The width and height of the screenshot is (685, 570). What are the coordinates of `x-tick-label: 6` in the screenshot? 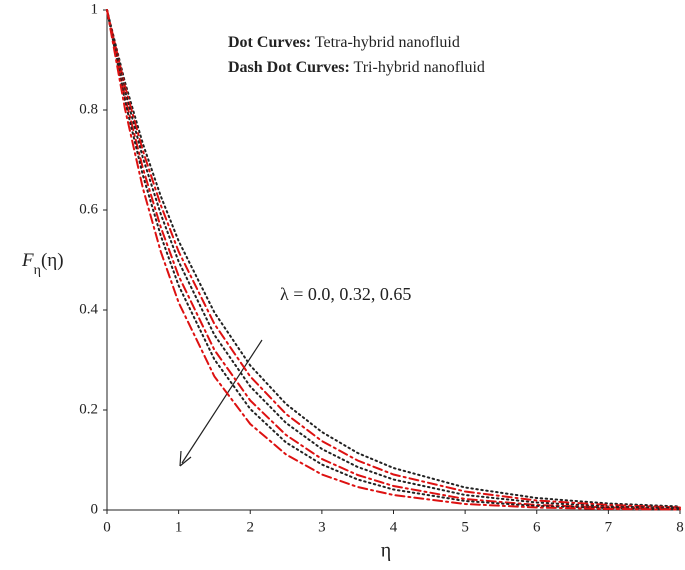 It's located at (537, 527).